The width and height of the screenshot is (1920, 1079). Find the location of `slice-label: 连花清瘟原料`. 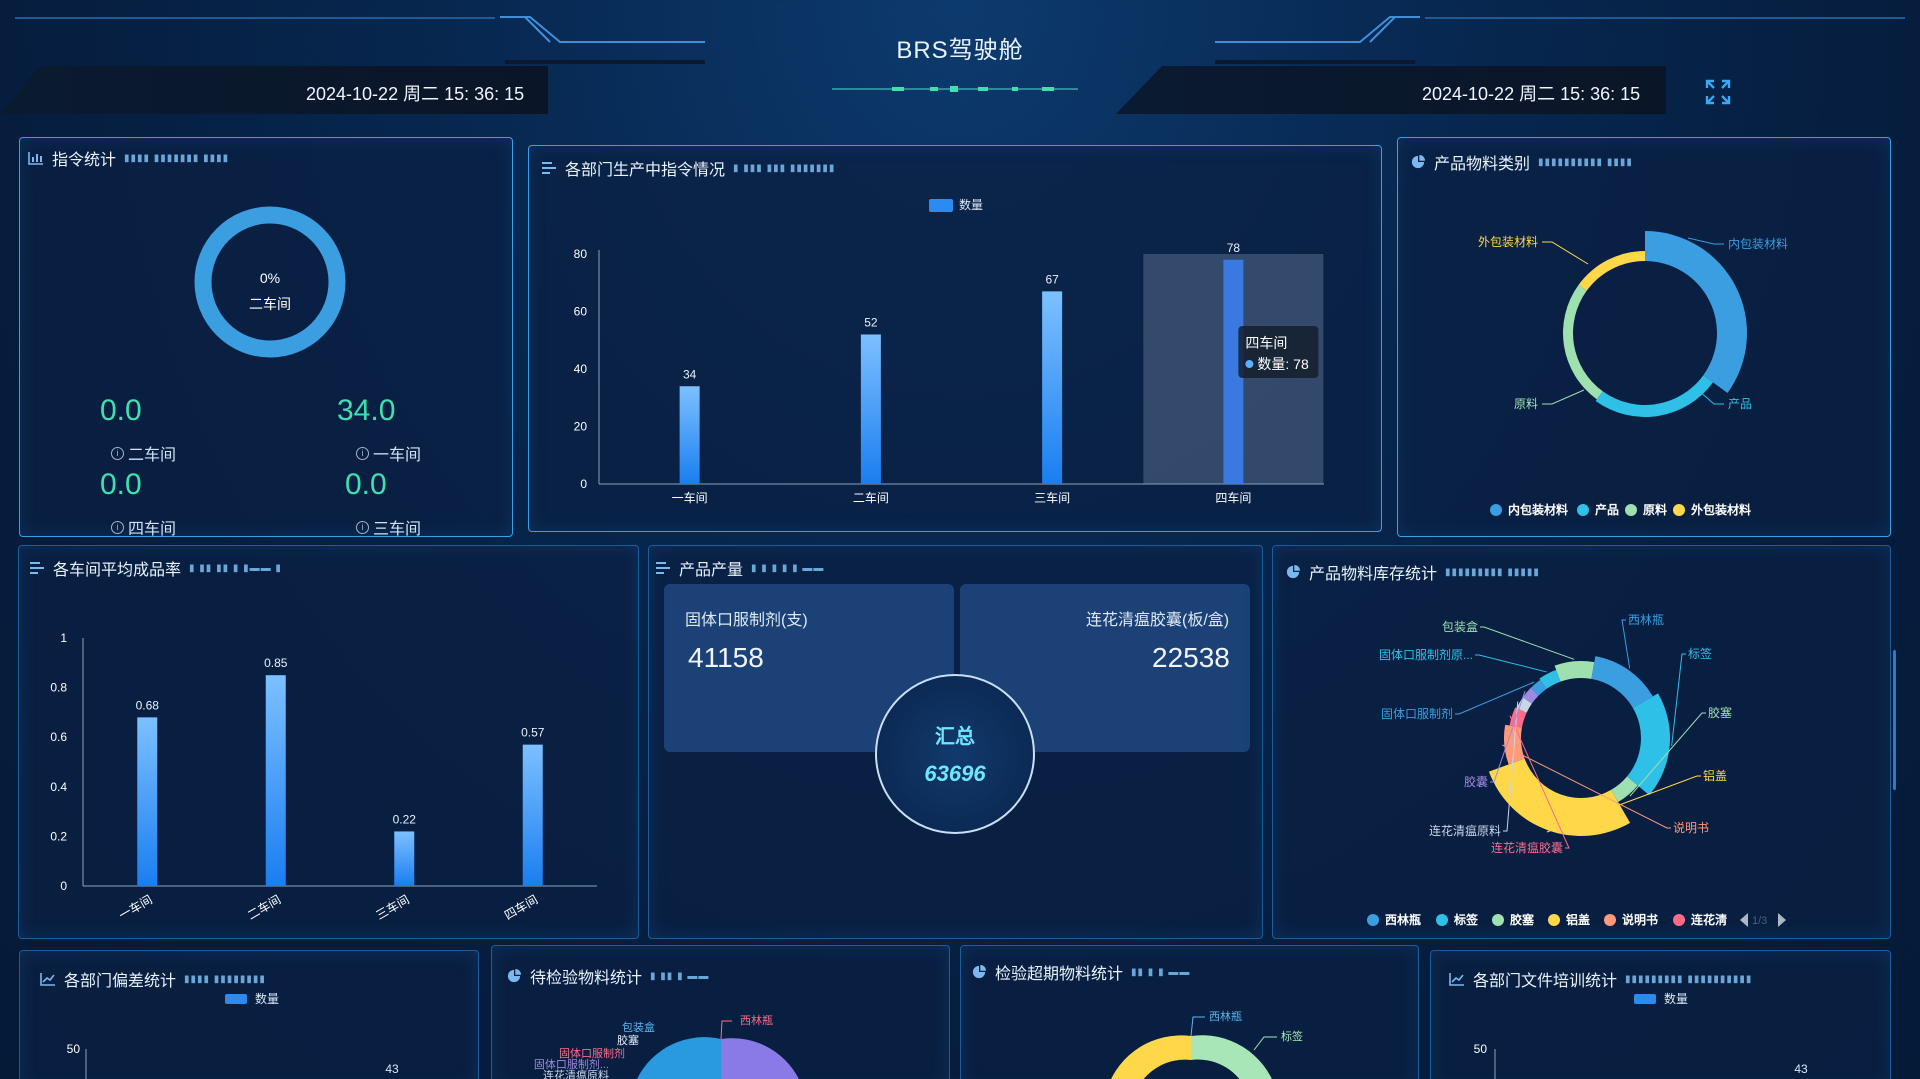

slice-label: 连花清瘟原料 is located at coordinates (1465, 830).